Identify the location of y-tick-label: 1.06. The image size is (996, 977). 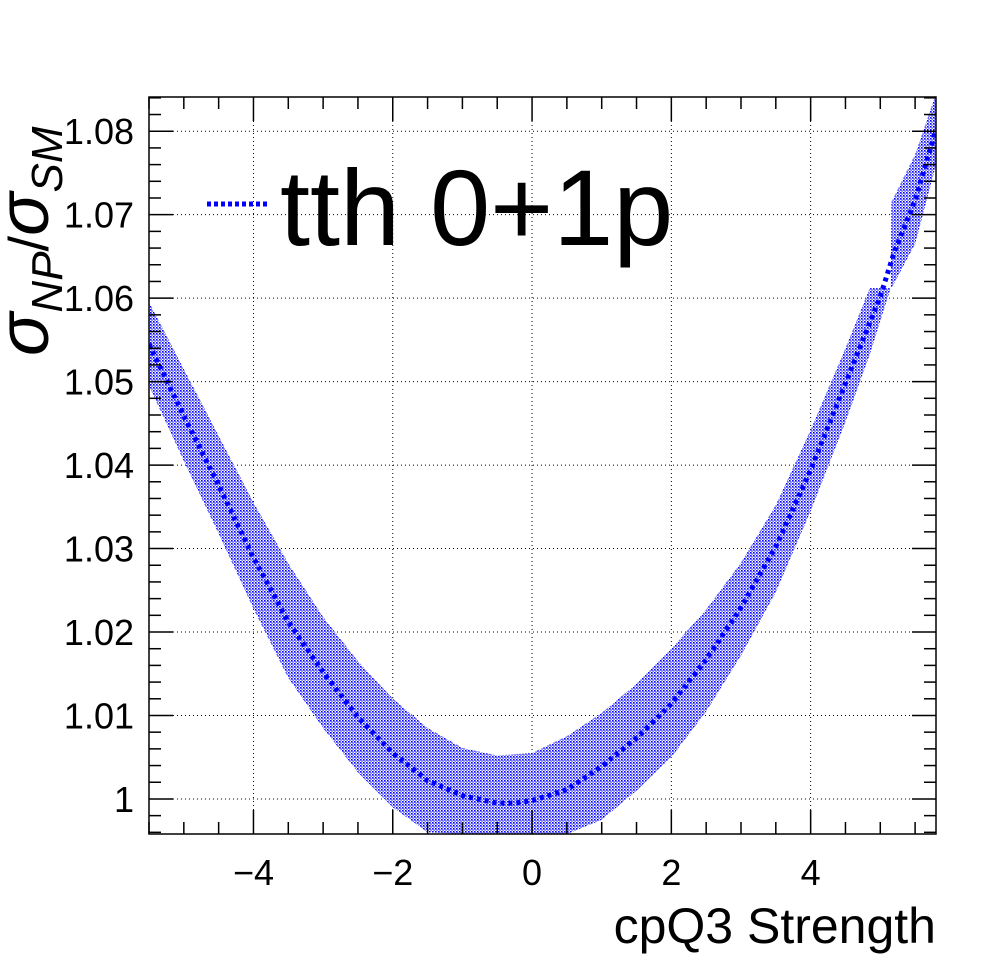
(99, 298).